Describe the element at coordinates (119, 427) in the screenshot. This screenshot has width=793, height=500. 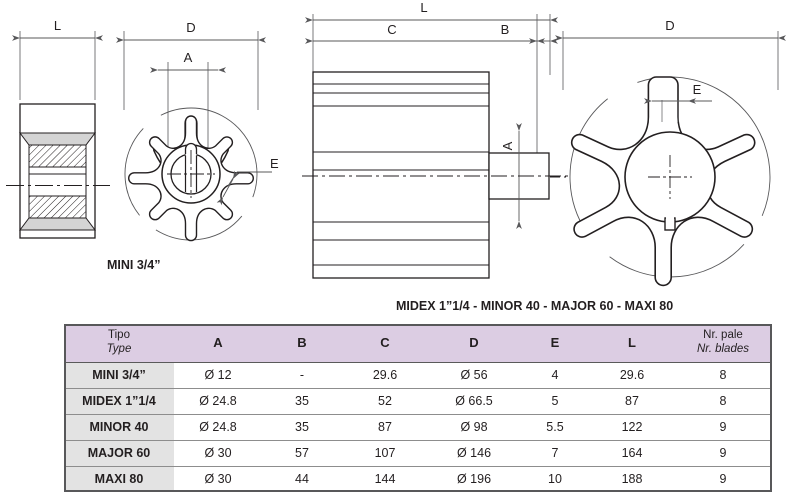
I see `cell-type: MINOR 40` at that location.